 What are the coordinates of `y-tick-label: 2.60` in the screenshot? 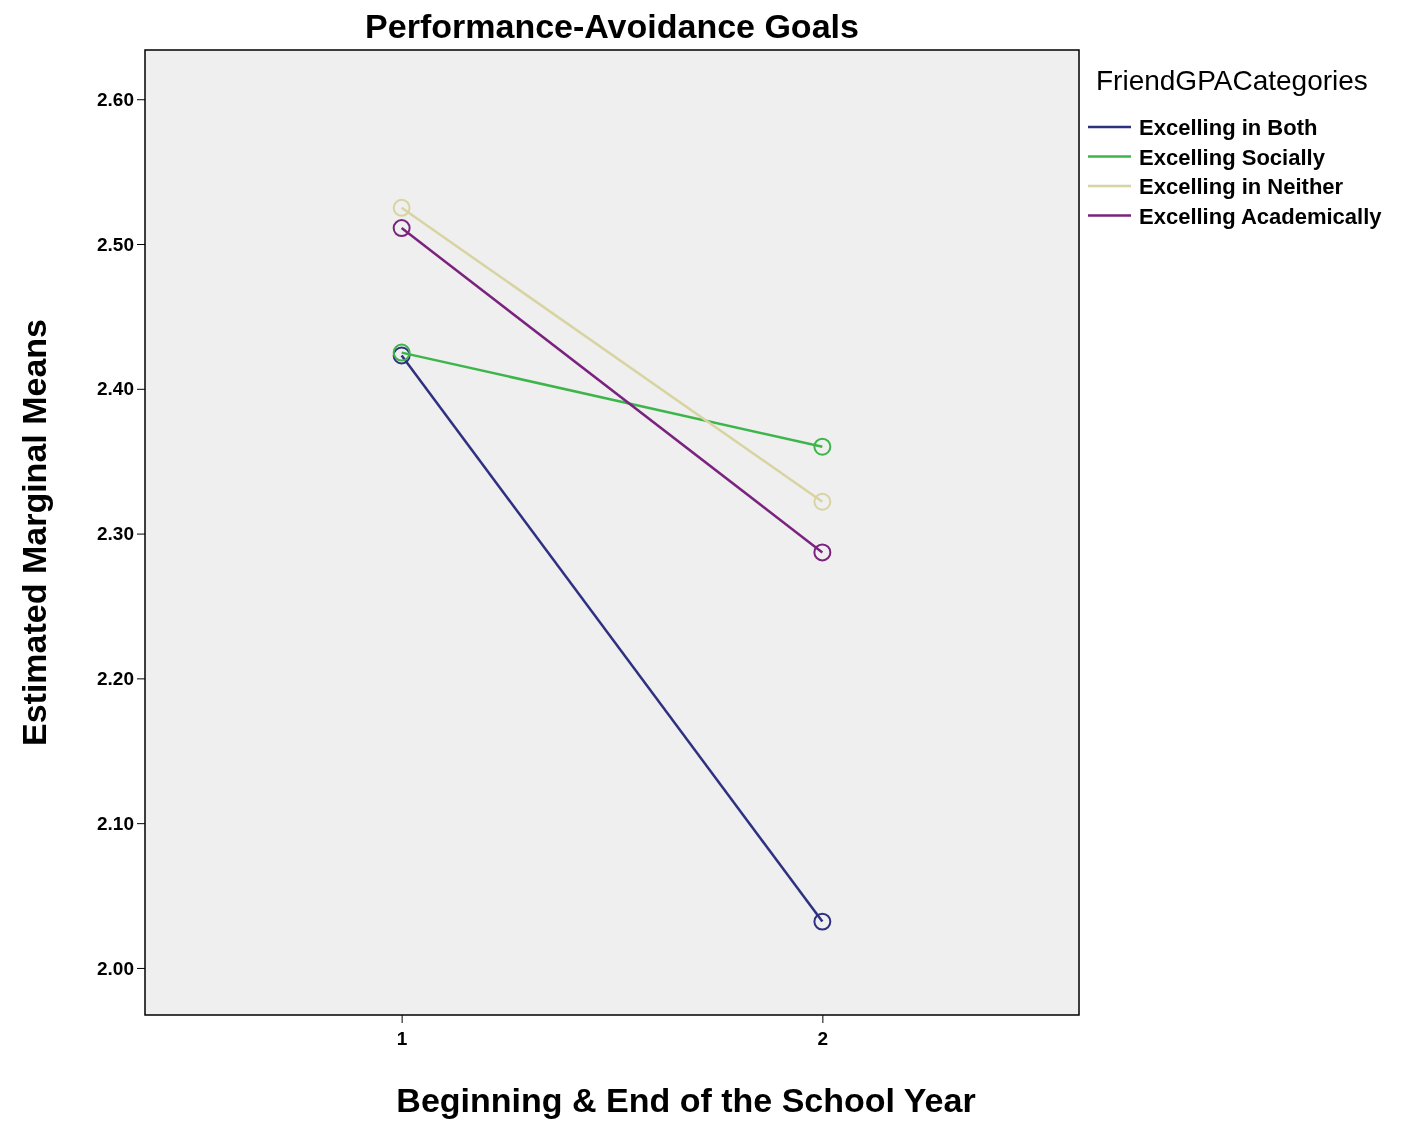 It's located at (115, 99).